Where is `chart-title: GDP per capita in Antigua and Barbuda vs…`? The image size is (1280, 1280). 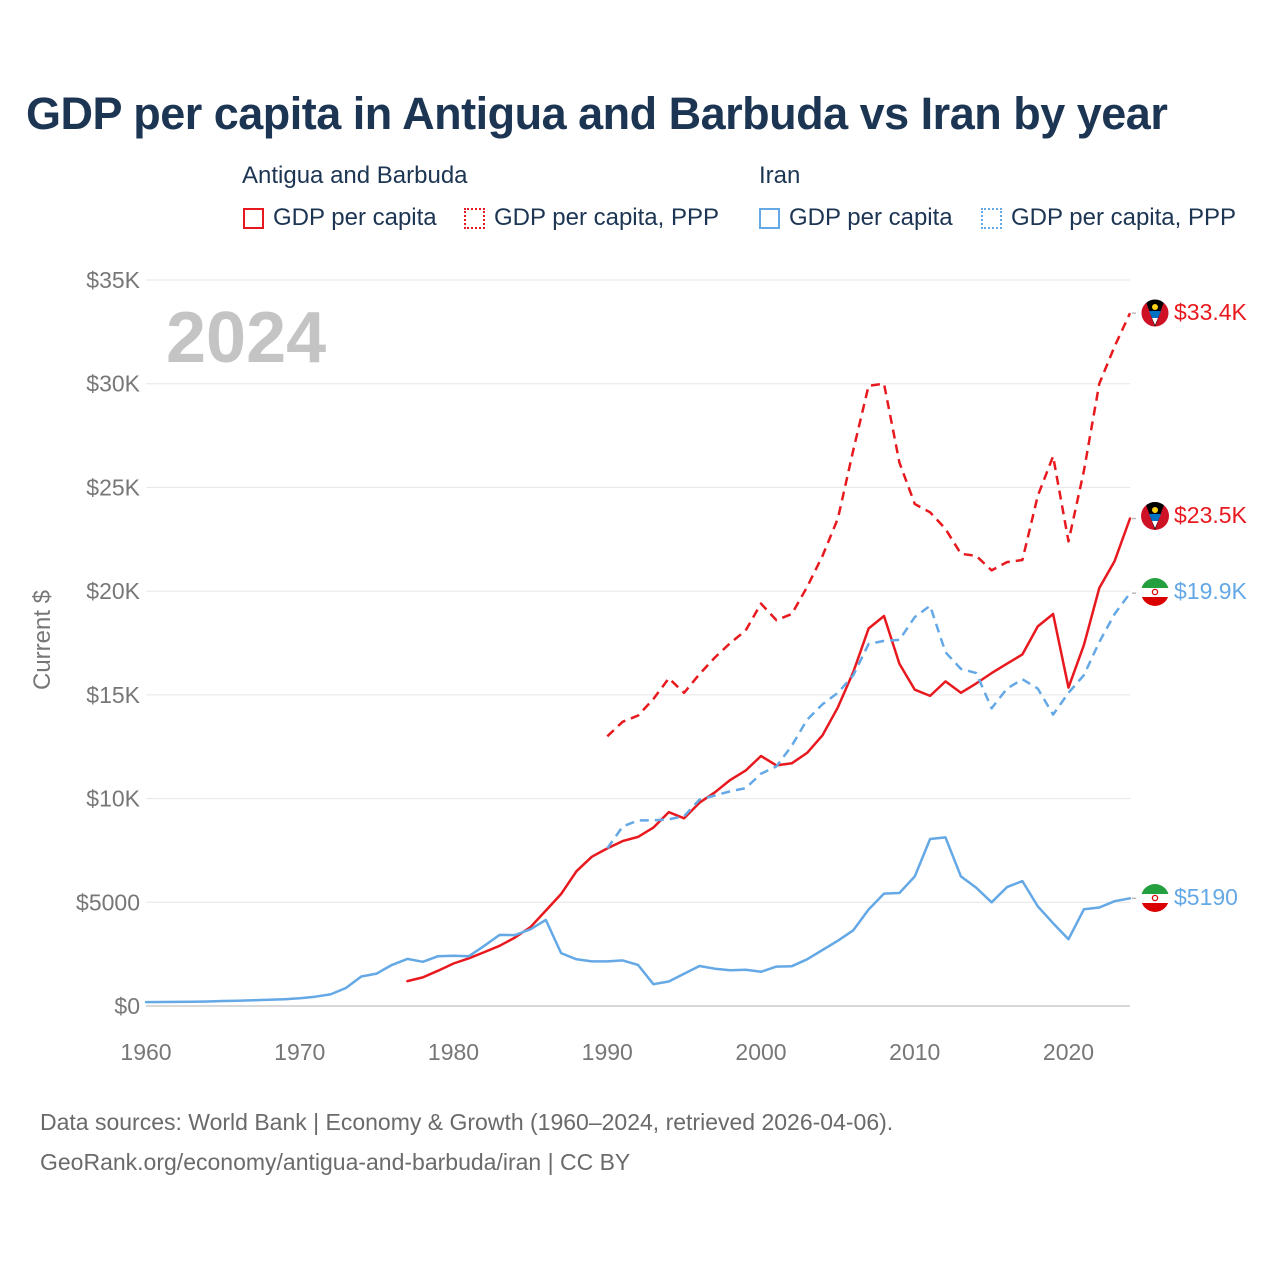
chart-title: GDP per capita in Antigua and Barbuda vs… is located at coordinates (597, 113).